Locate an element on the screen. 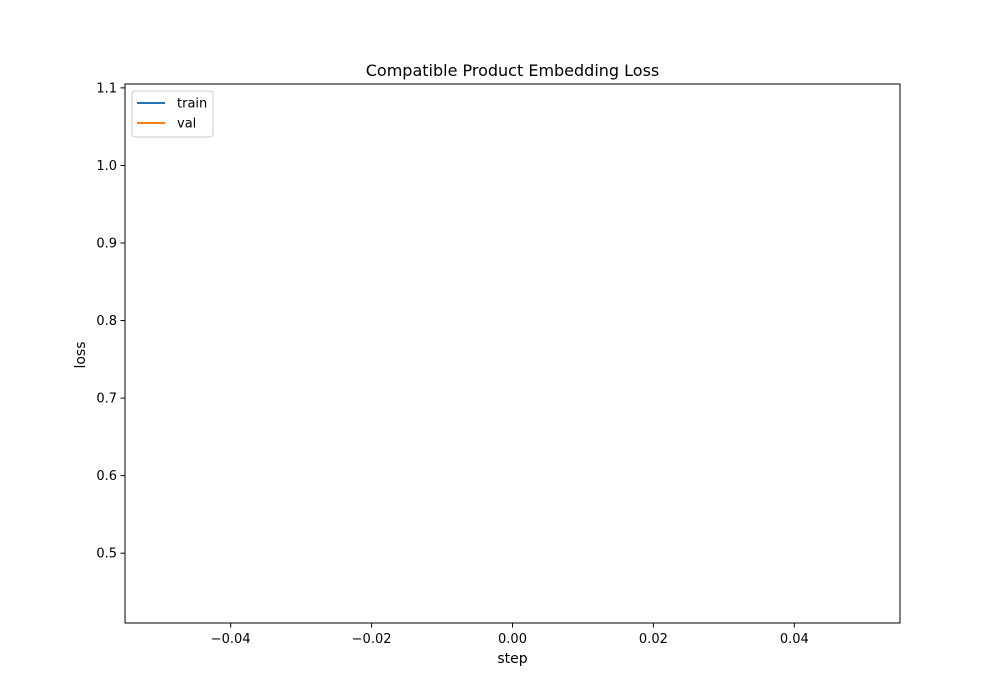  chart-title: Compatible Product Embedding Loss is located at coordinates (513, 70).